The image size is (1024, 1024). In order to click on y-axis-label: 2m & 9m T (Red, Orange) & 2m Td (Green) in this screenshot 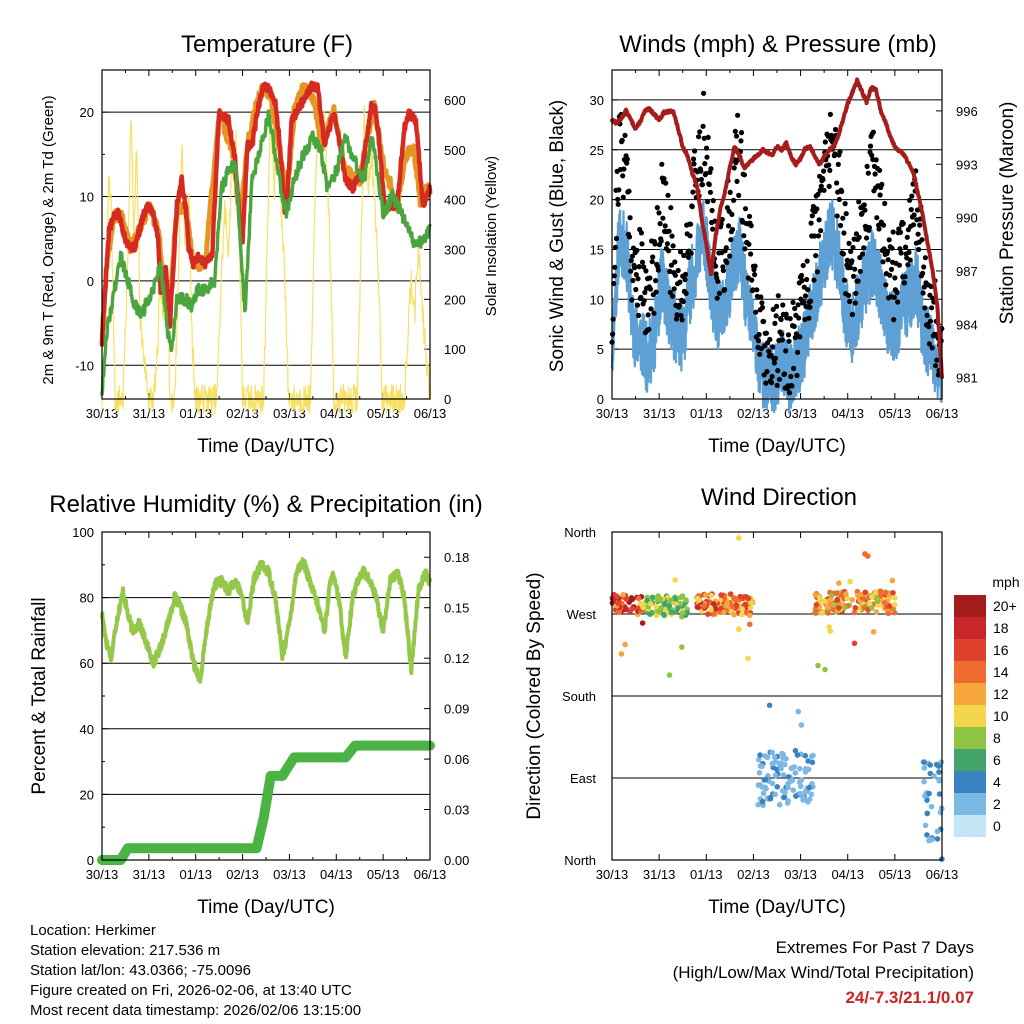, I will do `click(48, 239)`.